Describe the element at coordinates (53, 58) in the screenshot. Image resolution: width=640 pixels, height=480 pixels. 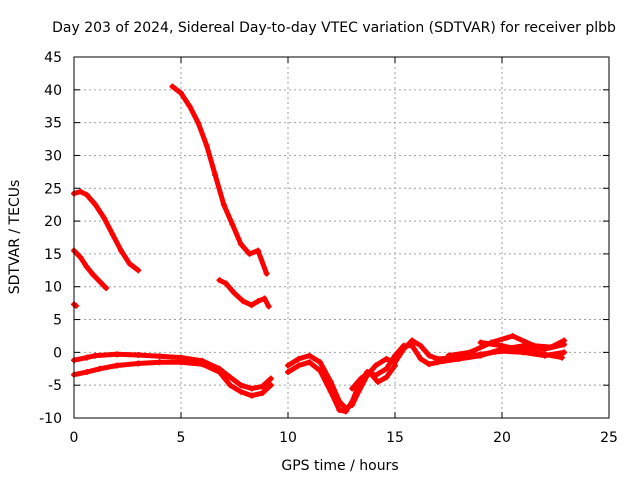
I see `y-tick-label: 45` at that location.